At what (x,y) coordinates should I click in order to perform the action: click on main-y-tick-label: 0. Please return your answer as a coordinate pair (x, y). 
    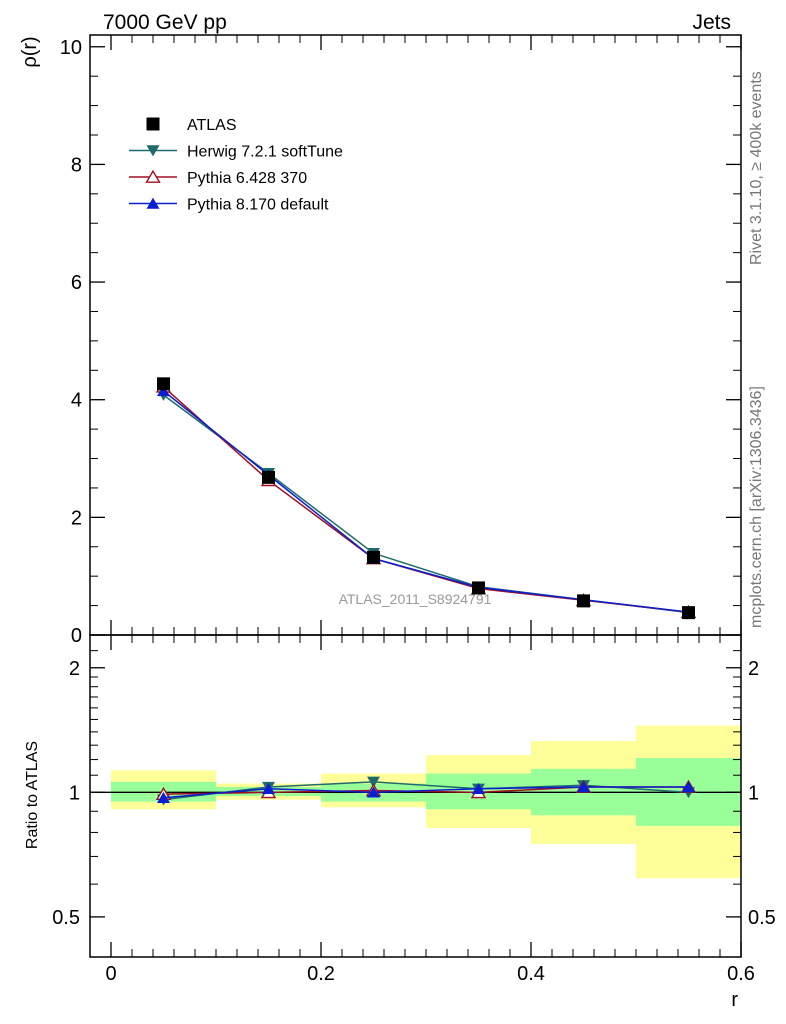
    Looking at the image, I should click on (76, 636).